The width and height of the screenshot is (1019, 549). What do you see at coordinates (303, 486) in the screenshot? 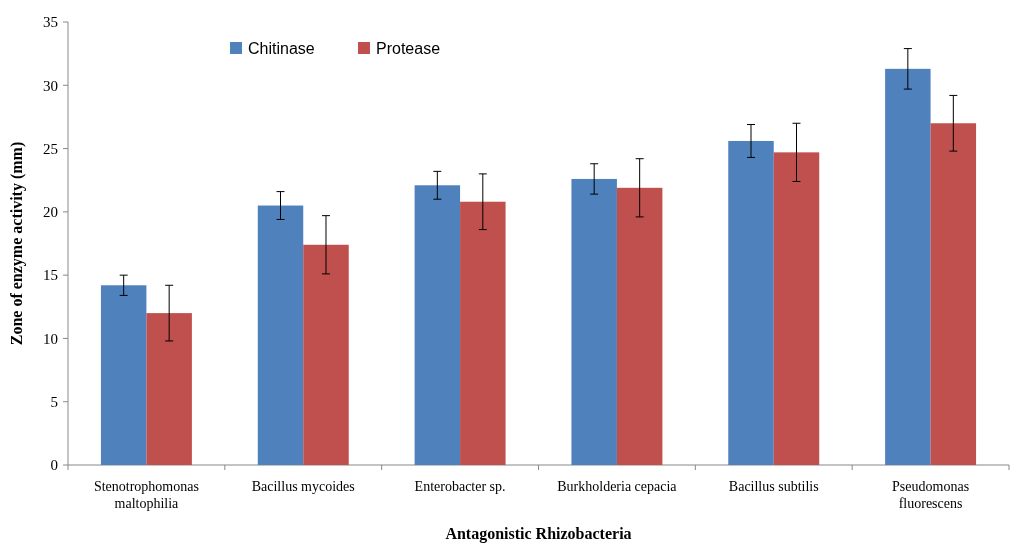
I see `x-tick-label: Bacillus mycoides` at bounding box center [303, 486].